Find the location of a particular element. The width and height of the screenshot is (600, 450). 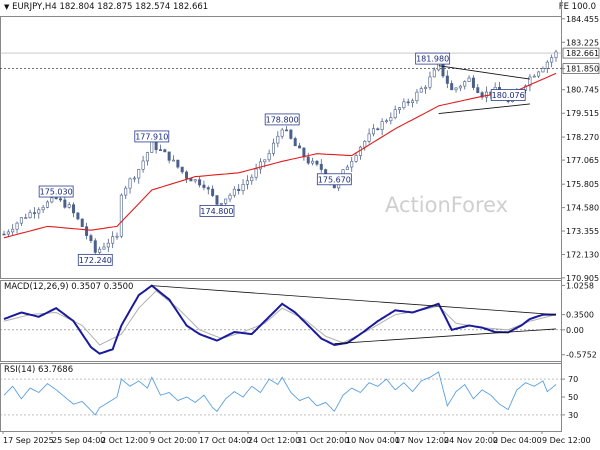

rsi-tick-label: 70 is located at coordinates (573, 379).